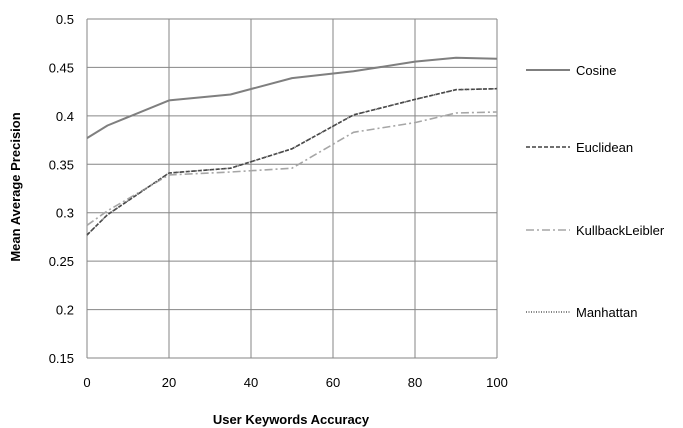  Describe the element at coordinates (61, 261) in the screenshot. I see `y-tick-label: 0.25` at that location.